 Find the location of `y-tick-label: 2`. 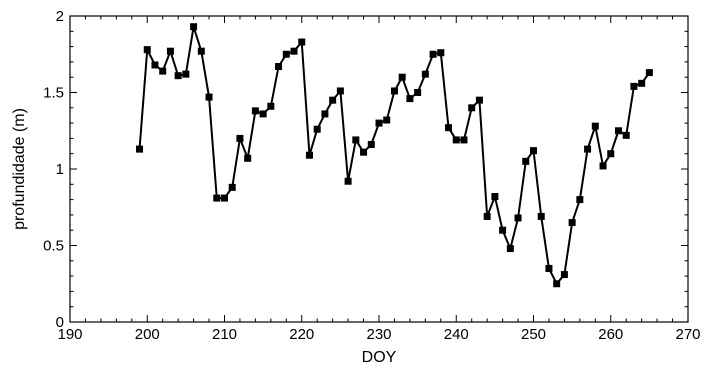

y-tick-label: 2 is located at coordinates (60, 16).